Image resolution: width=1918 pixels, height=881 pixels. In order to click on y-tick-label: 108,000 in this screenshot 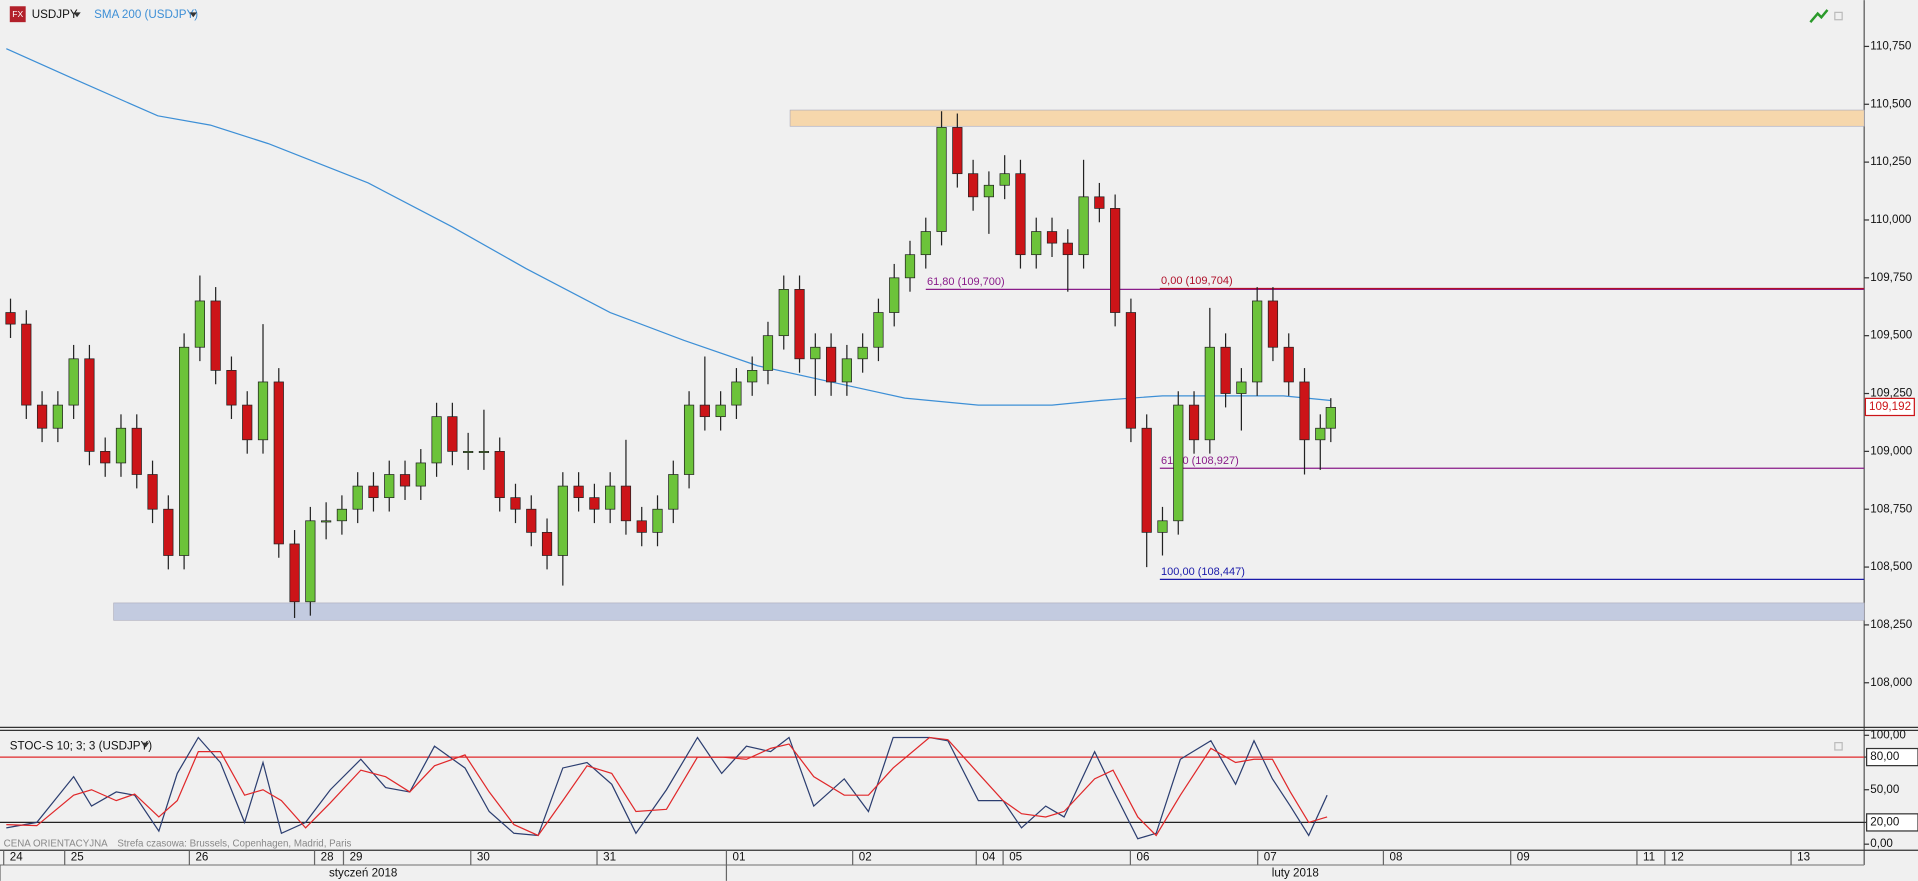, I will do `click(1891, 682)`.